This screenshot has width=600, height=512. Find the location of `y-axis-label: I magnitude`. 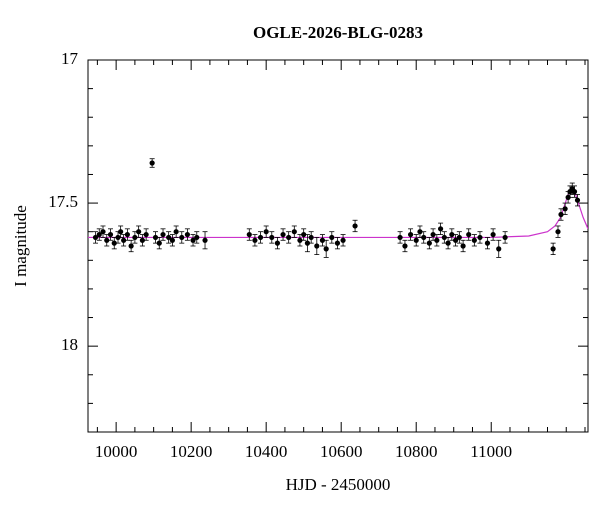

y-axis-label: I magnitude is located at coordinates (20, 246).